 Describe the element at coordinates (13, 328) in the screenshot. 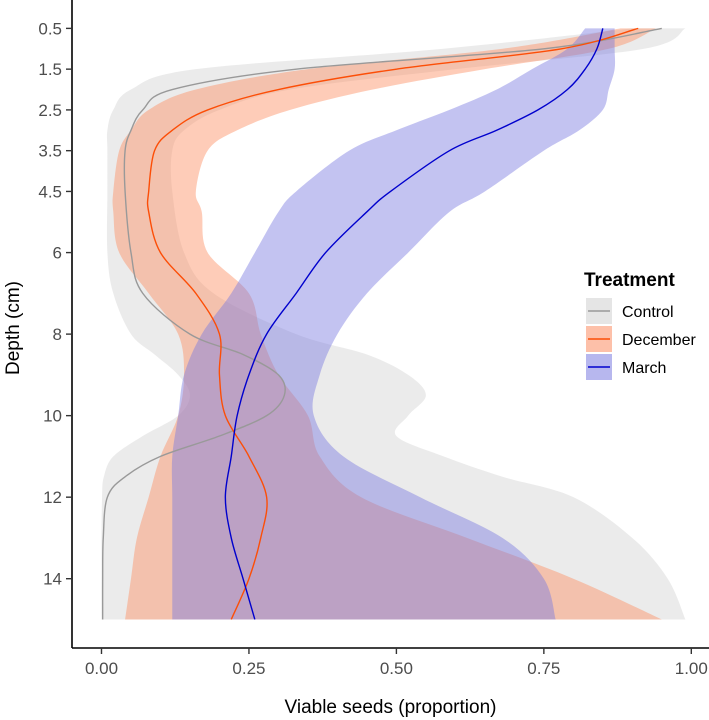

I see `y-axis-title: Depth (cm)` at that location.